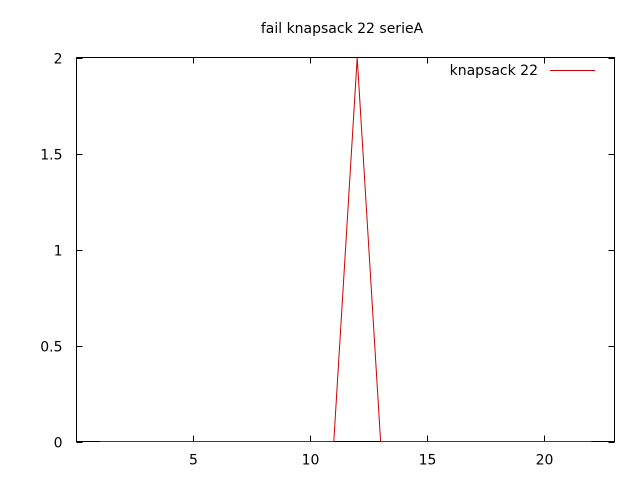  Describe the element at coordinates (342, 29) in the screenshot. I see `chart-title: fail knapsack 22 serieA` at that location.